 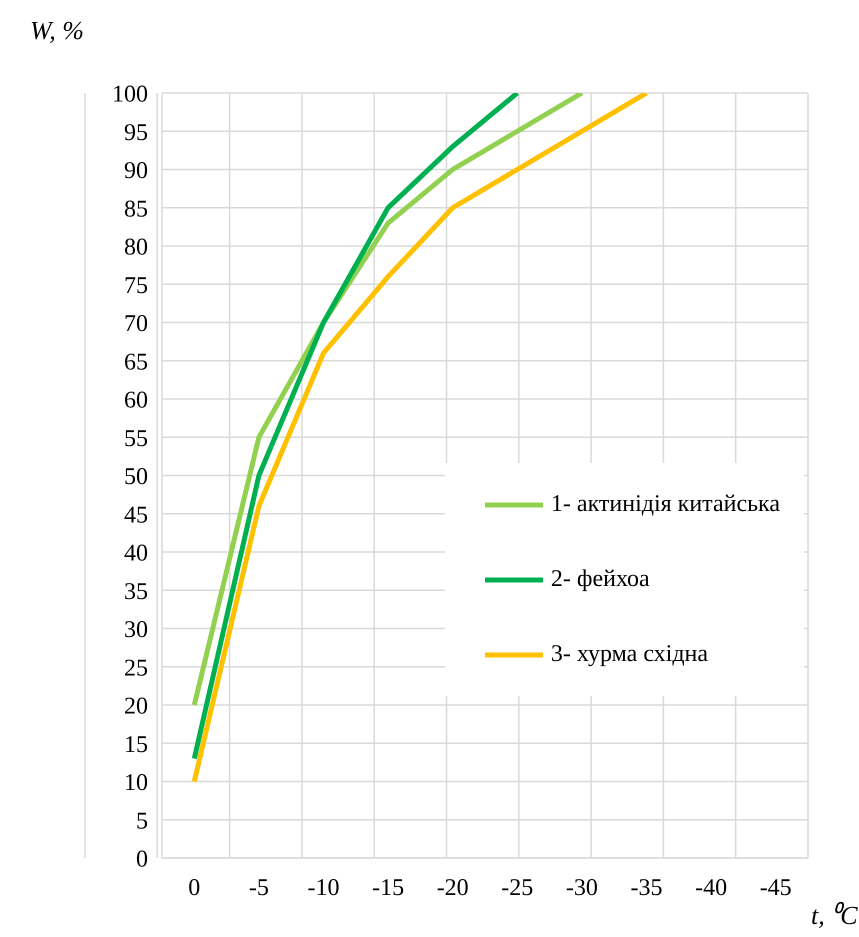 I want to click on y-tick-label: 15, so click(x=136, y=745).